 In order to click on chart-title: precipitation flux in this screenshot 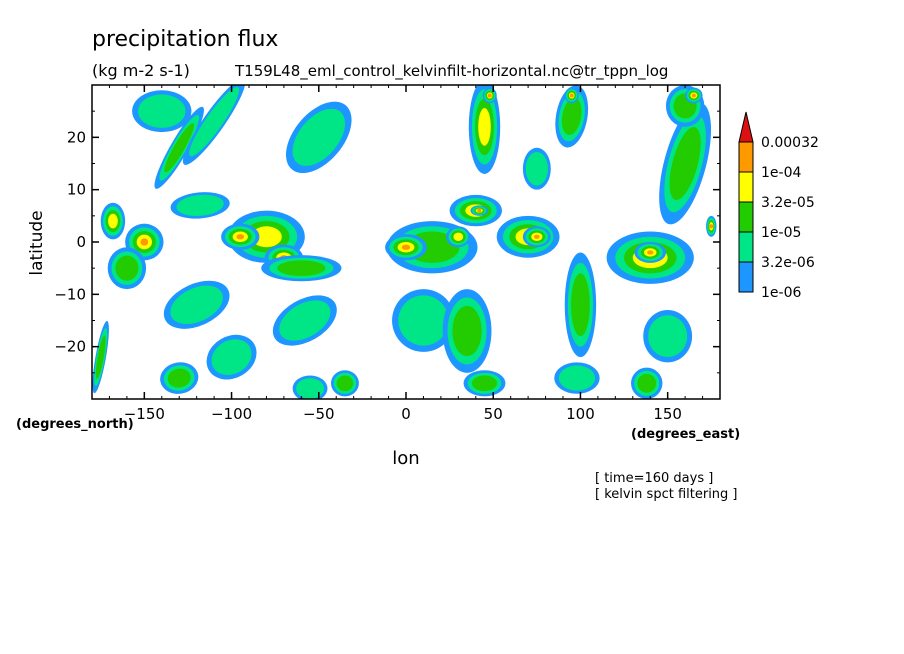, I will do `click(185, 39)`.